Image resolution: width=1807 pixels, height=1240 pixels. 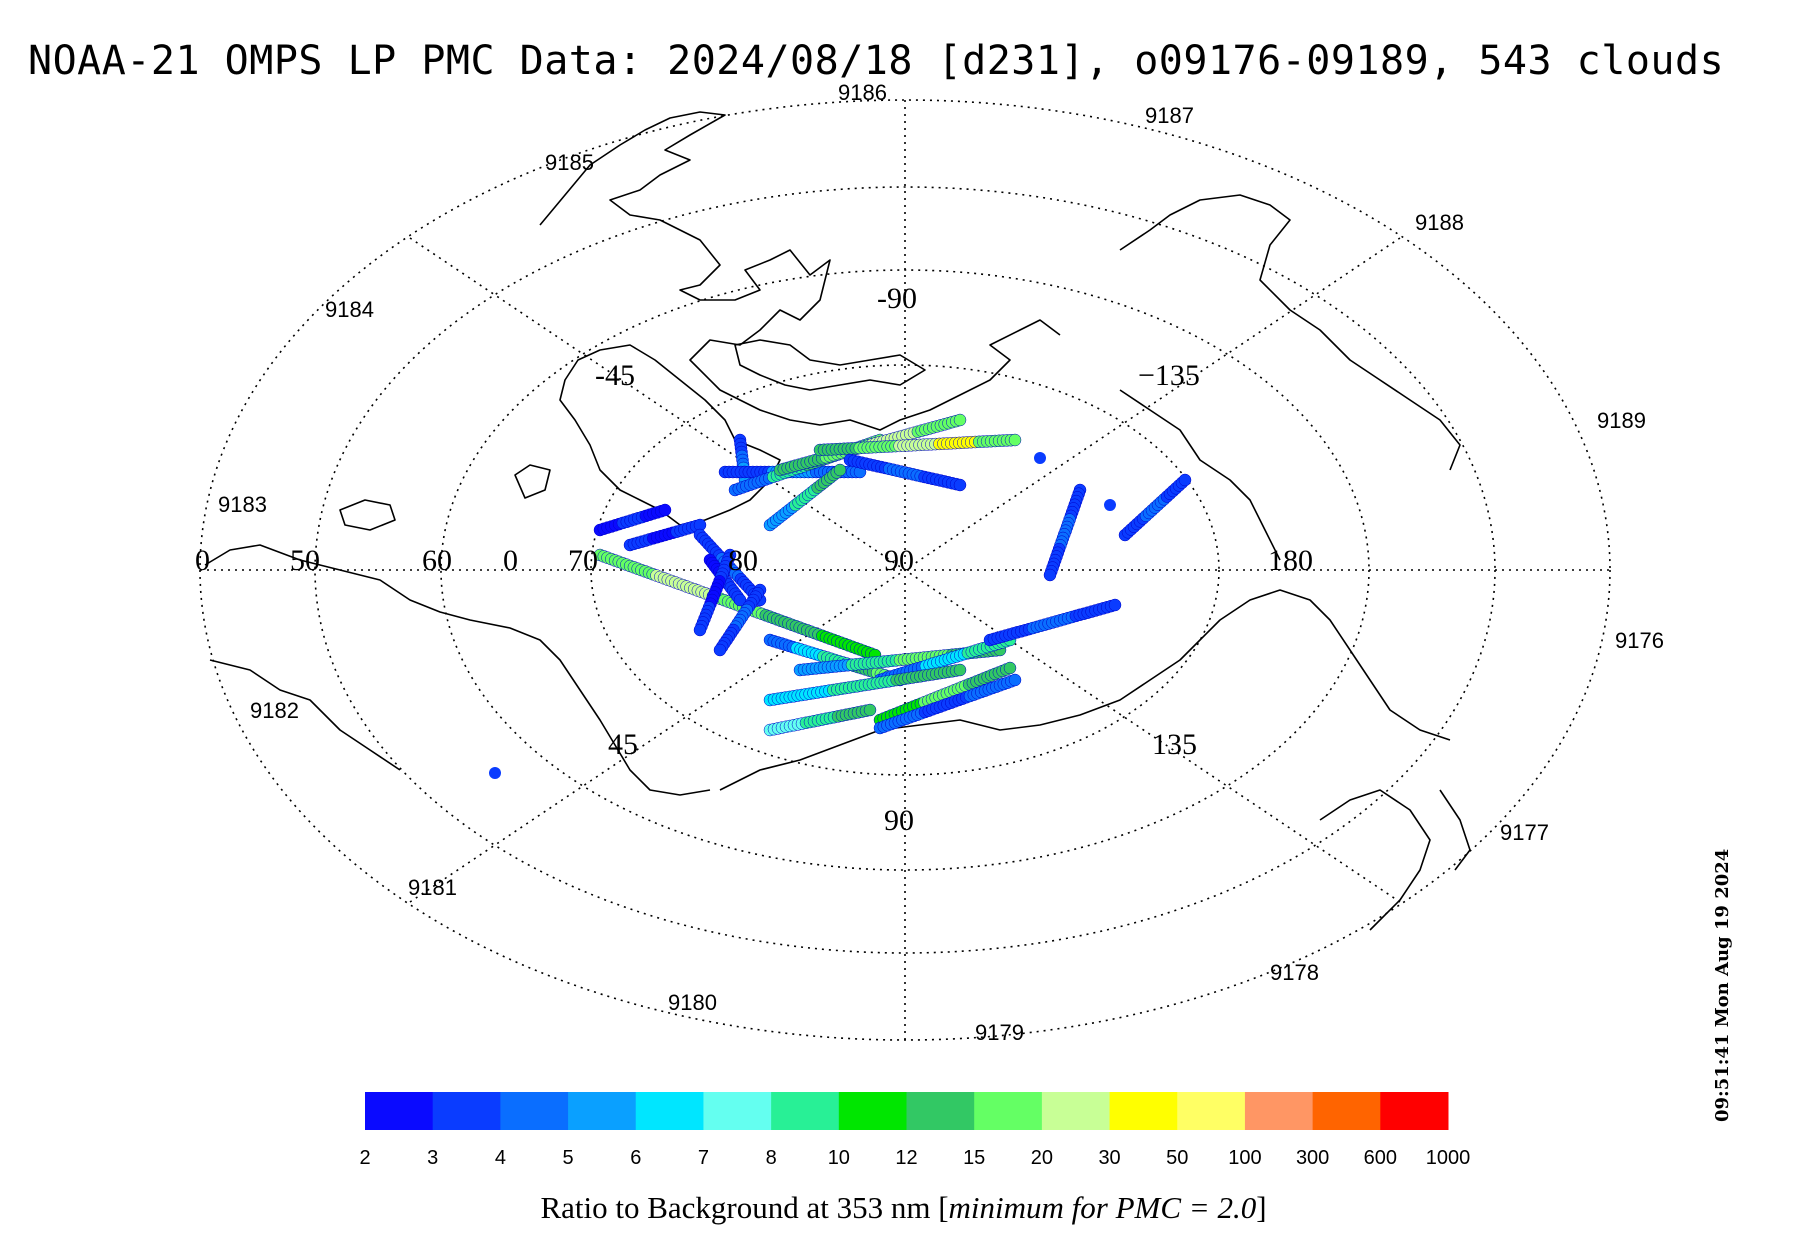 I want to click on caption-suffix: ], so click(x=1261, y=1207).